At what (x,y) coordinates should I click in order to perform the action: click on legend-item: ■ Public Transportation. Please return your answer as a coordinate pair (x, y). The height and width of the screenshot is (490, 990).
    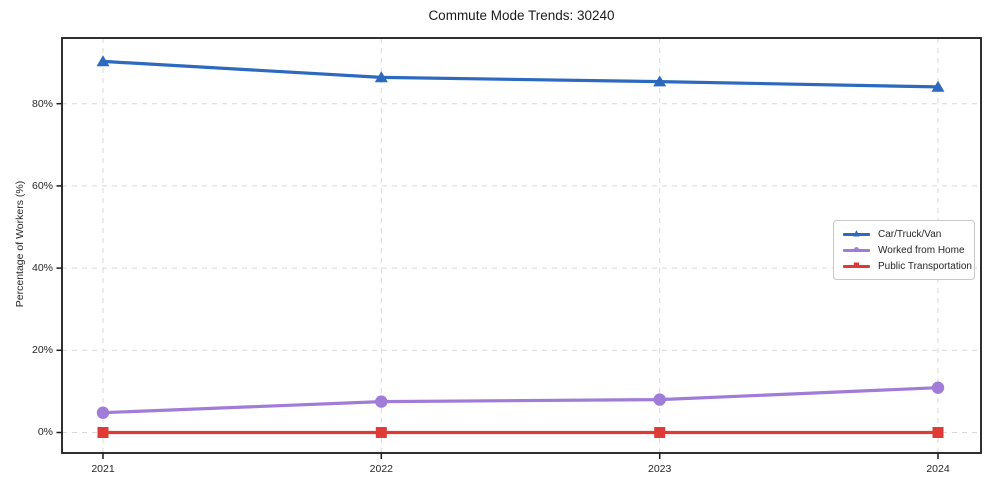
    Looking at the image, I should click on (907, 266).